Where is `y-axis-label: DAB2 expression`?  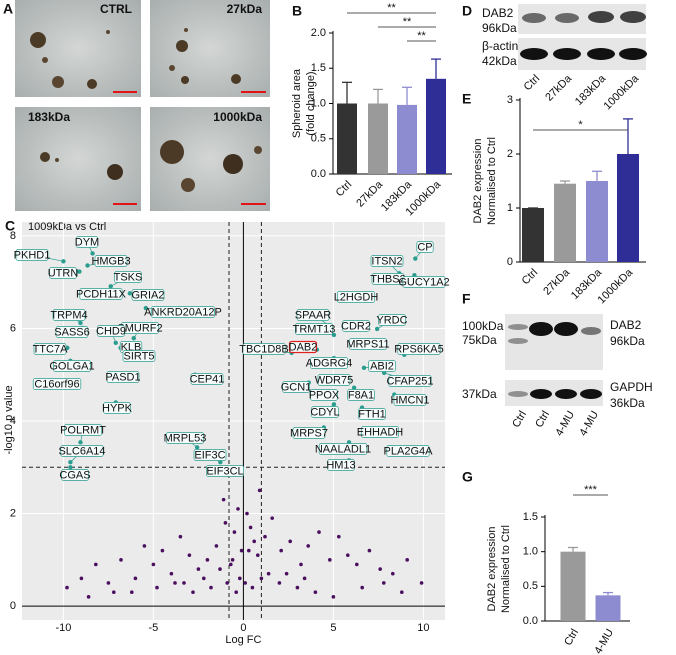
y-axis-label: DAB2 expression is located at coordinates (492, 569).